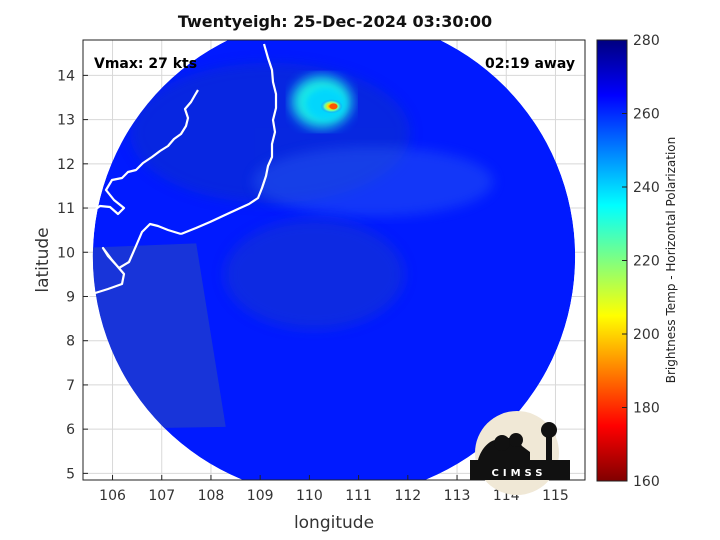  Describe the element at coordinates (646, 41) in the screenshot. I see `colorbar-tick-label: 280` at that location.